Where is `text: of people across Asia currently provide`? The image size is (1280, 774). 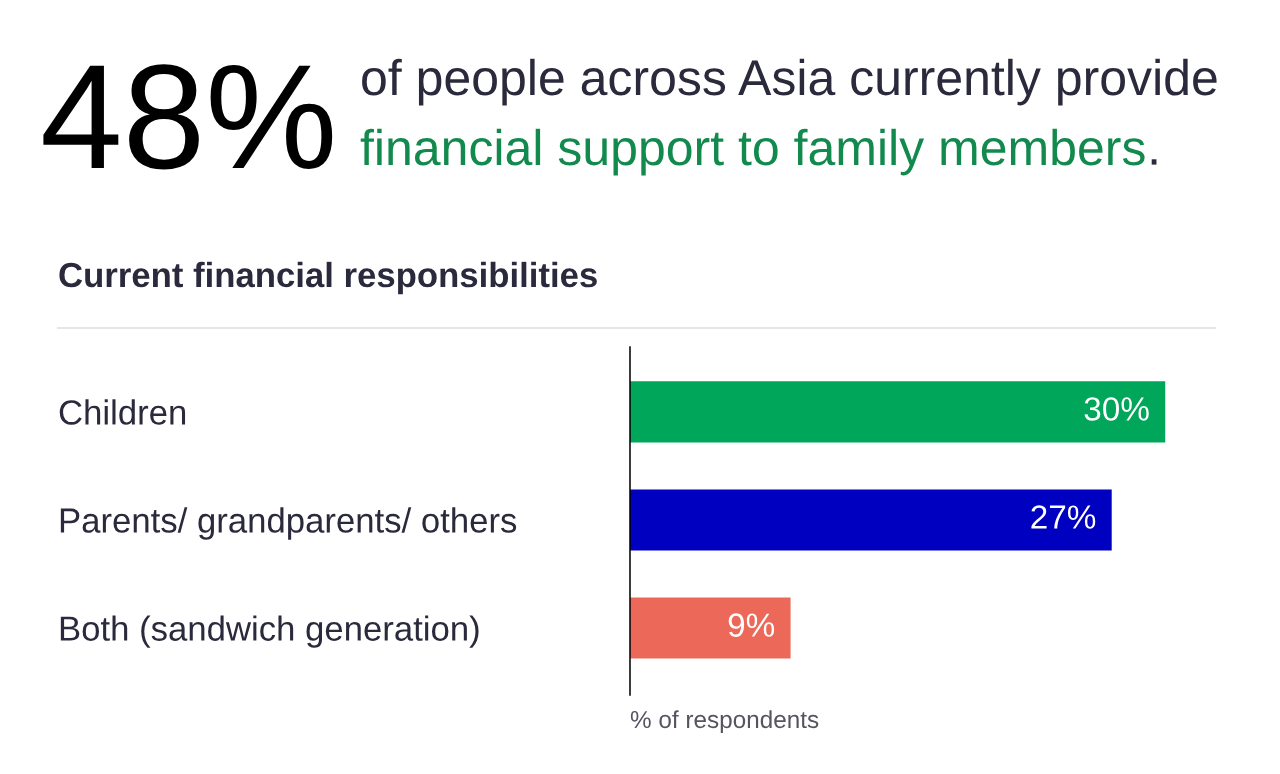
text: of people across Asia currently provide is located at coordinates (789, 82).